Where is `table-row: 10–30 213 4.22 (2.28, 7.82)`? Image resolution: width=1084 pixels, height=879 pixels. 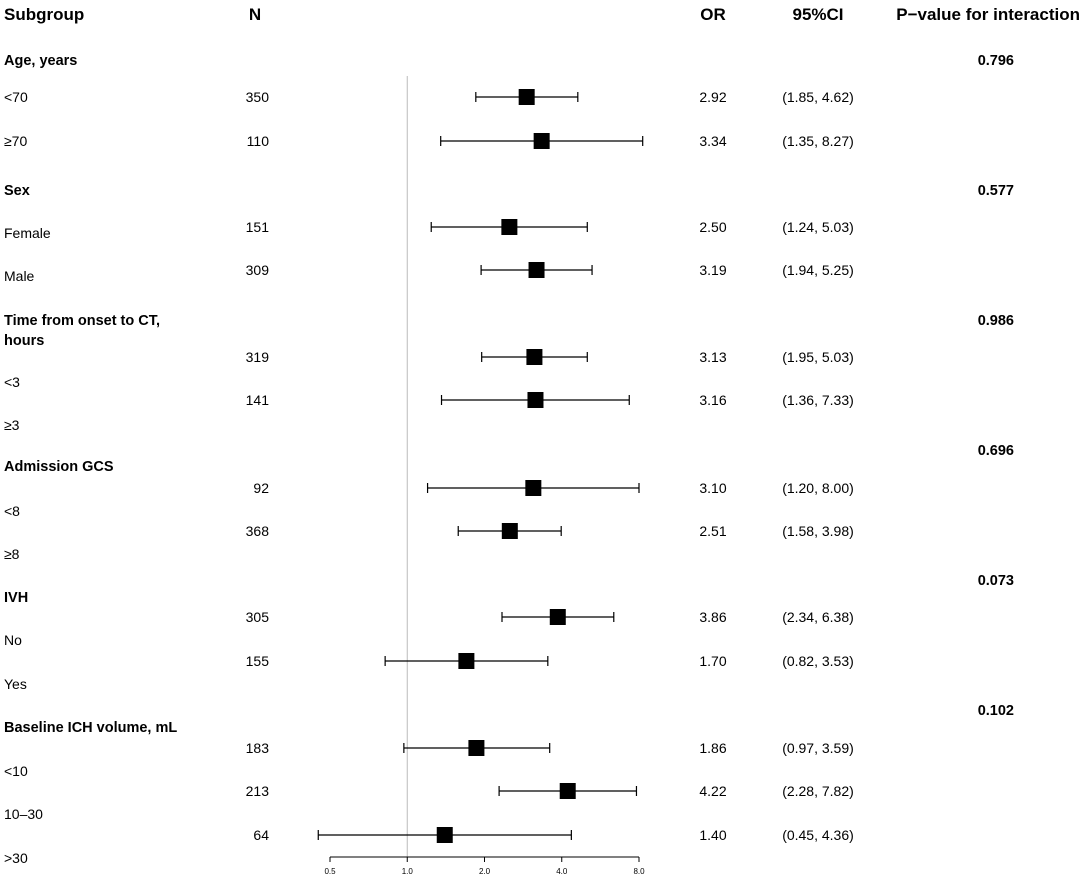 table-row: 10–30 213 4.22 (2.28, 7.82) is located at coordinates (429, 802).